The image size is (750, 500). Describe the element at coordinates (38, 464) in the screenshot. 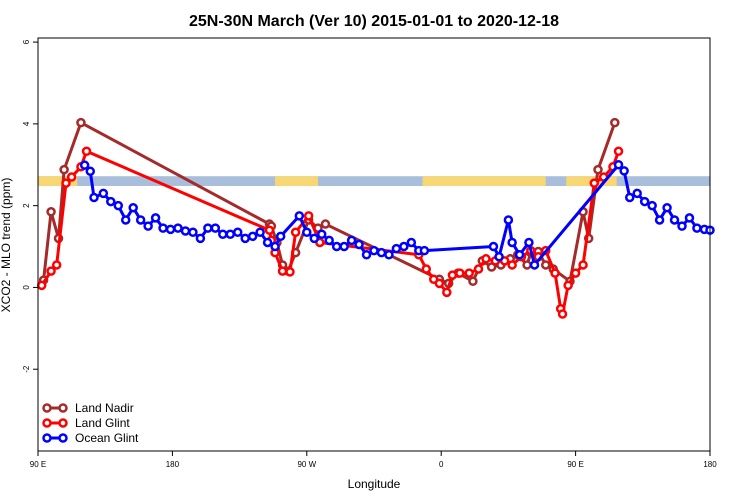

I see `x-tick-label: 90 E` at that location.